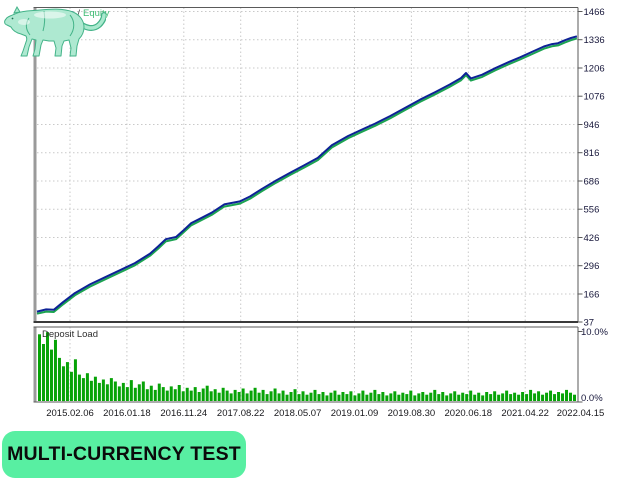 The image size is (640, 480). Describe the element at coordinates (70, 413) in the screenshot. I see `x-axis-label: 2015.02.06` at that location.